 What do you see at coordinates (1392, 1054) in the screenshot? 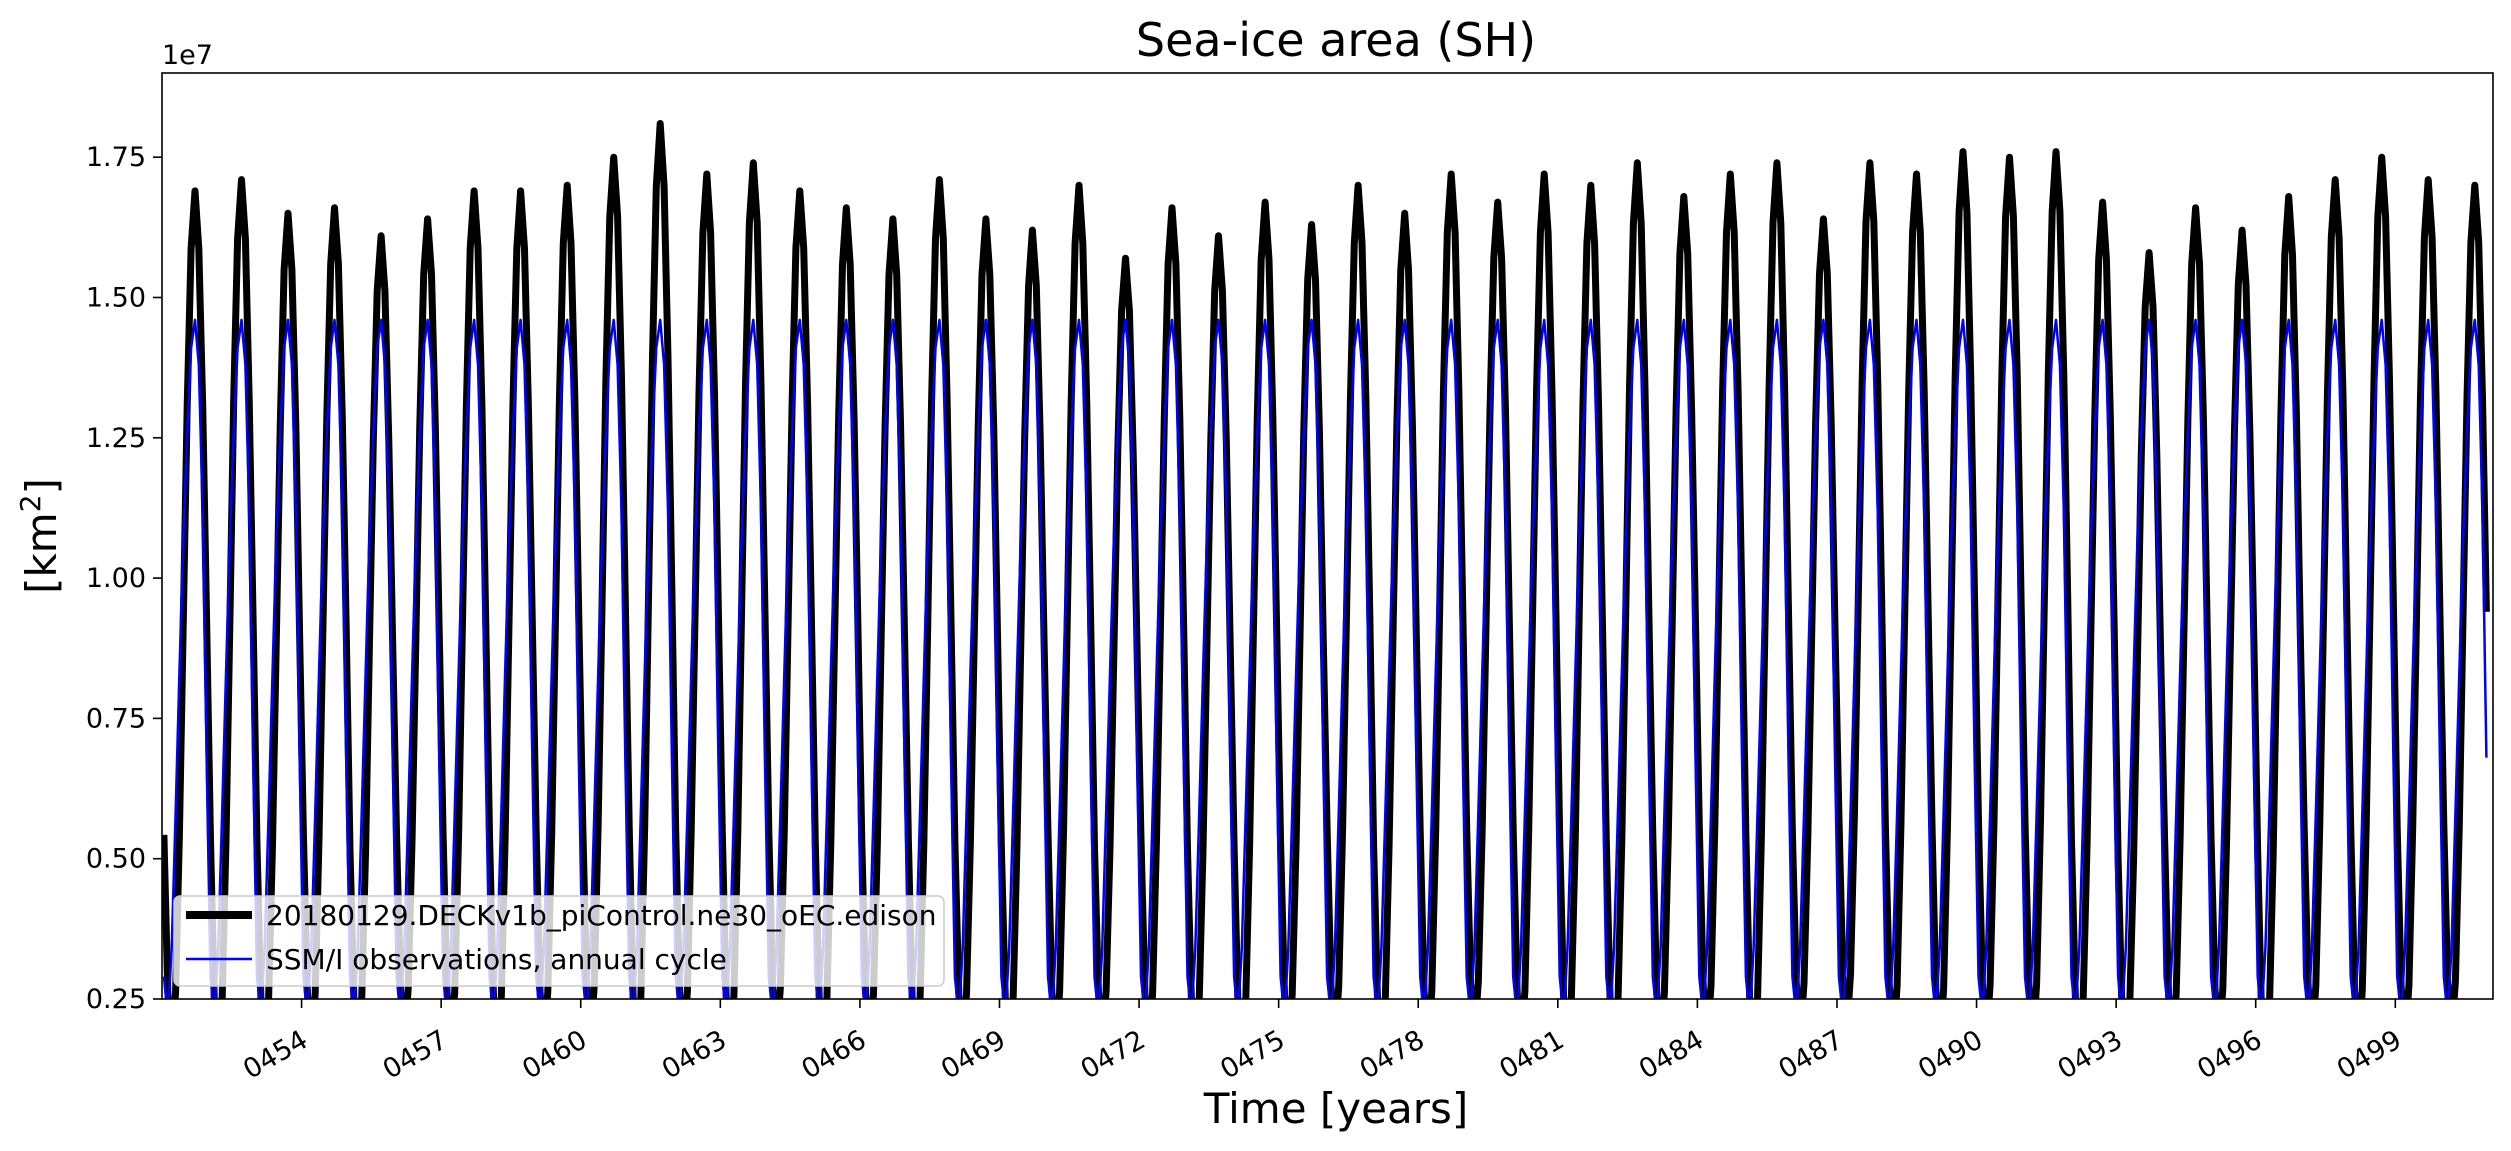
I see `x-tick-label: 0478` at bounding box center [1392, 1054].